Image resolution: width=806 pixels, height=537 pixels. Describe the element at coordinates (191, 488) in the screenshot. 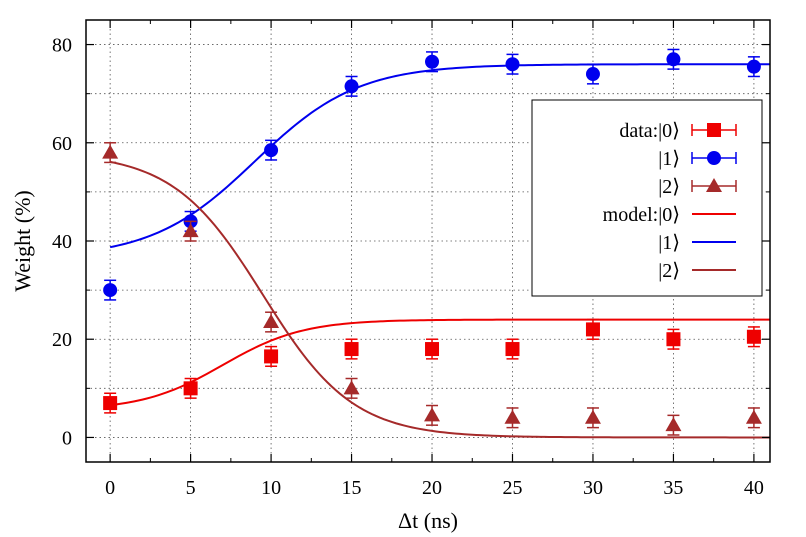

I see `x-tick-label: 5` at that location.